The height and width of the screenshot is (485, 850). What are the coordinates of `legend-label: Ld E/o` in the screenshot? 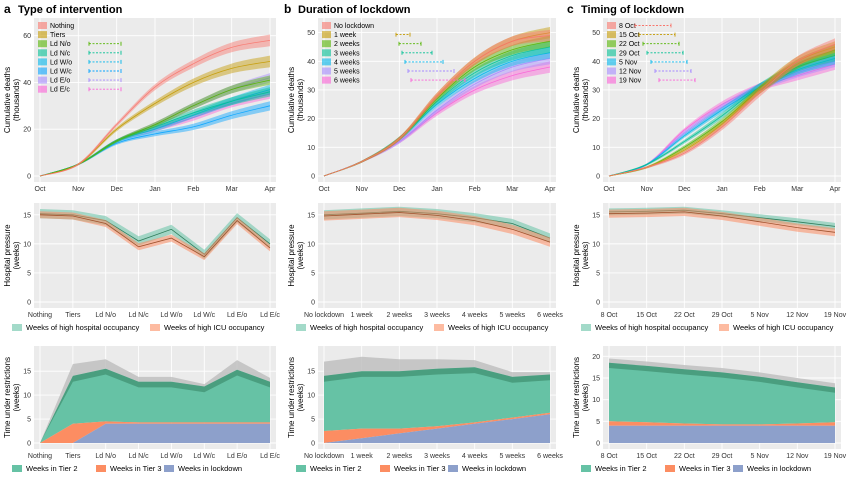 It's located at (60, 81).